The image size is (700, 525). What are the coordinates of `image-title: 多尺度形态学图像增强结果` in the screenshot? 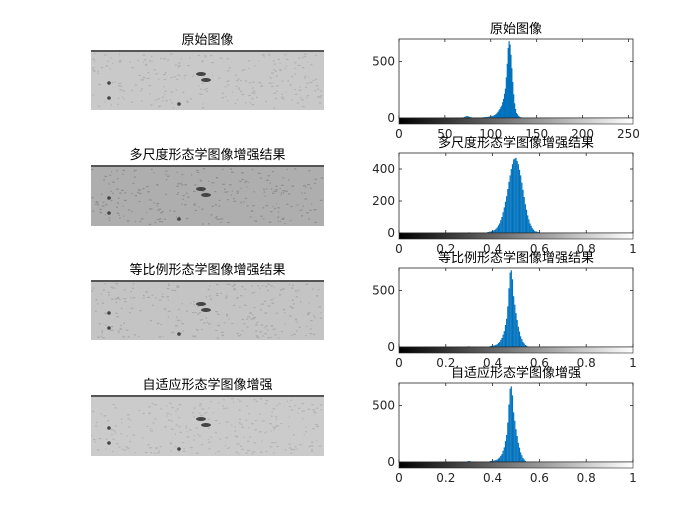 It's located at (207, 155).